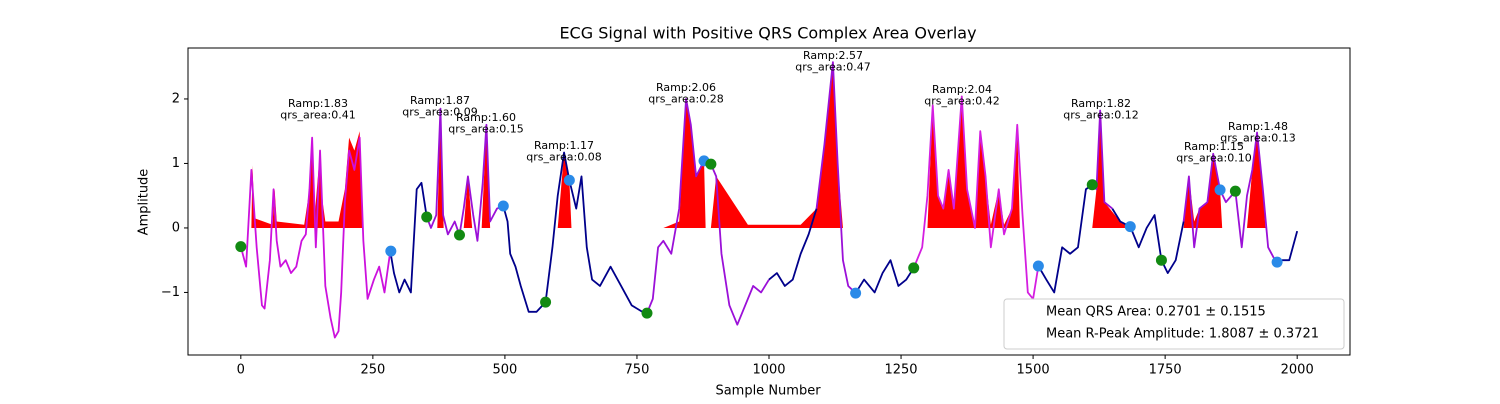 This screenshot has width=1500, height=404. I want to click on y-axis-label: Amplitude, so click(144, 202).